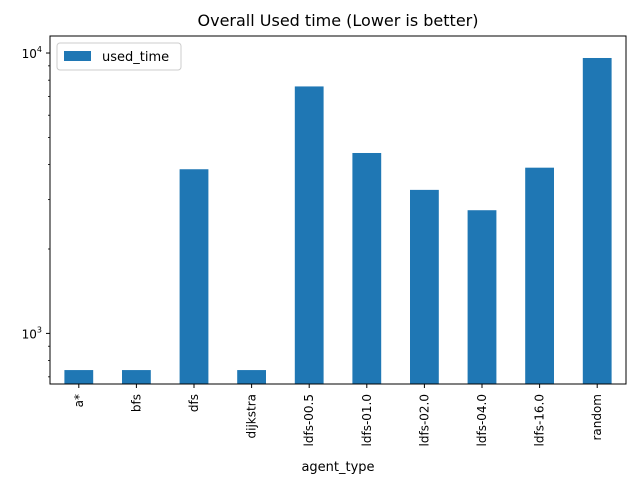 This screenshot has width=640, height=484. I want to click on legend: used_time, so click(119, 56).